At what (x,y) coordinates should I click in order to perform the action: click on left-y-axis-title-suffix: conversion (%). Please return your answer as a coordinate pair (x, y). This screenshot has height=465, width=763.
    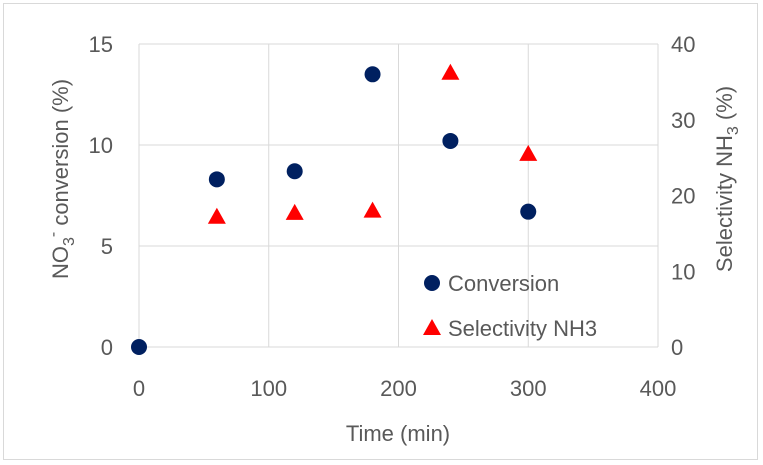
    Looking at the image, I should click on (60, 155).